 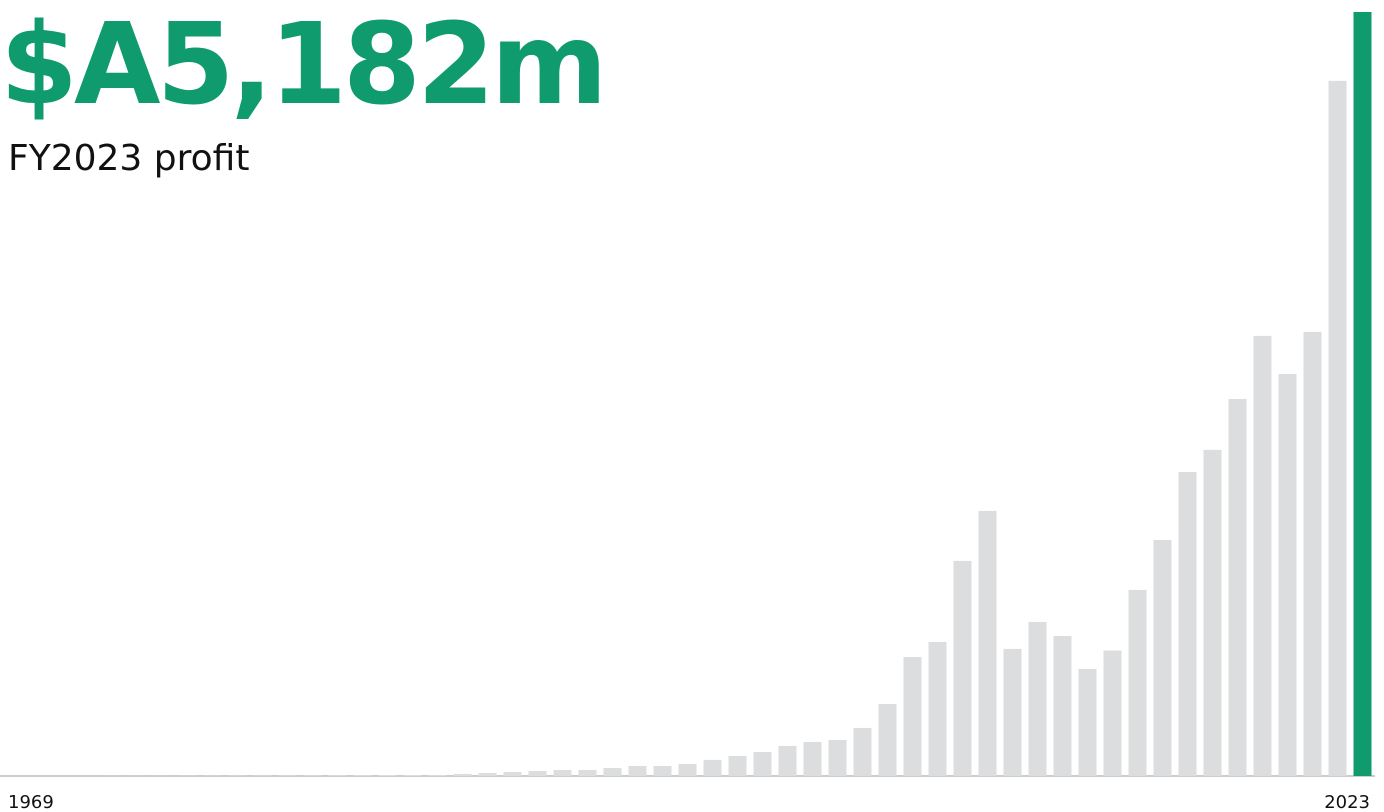 I want to click on chart-title: $A5,182m, so click(x=302, y=65).